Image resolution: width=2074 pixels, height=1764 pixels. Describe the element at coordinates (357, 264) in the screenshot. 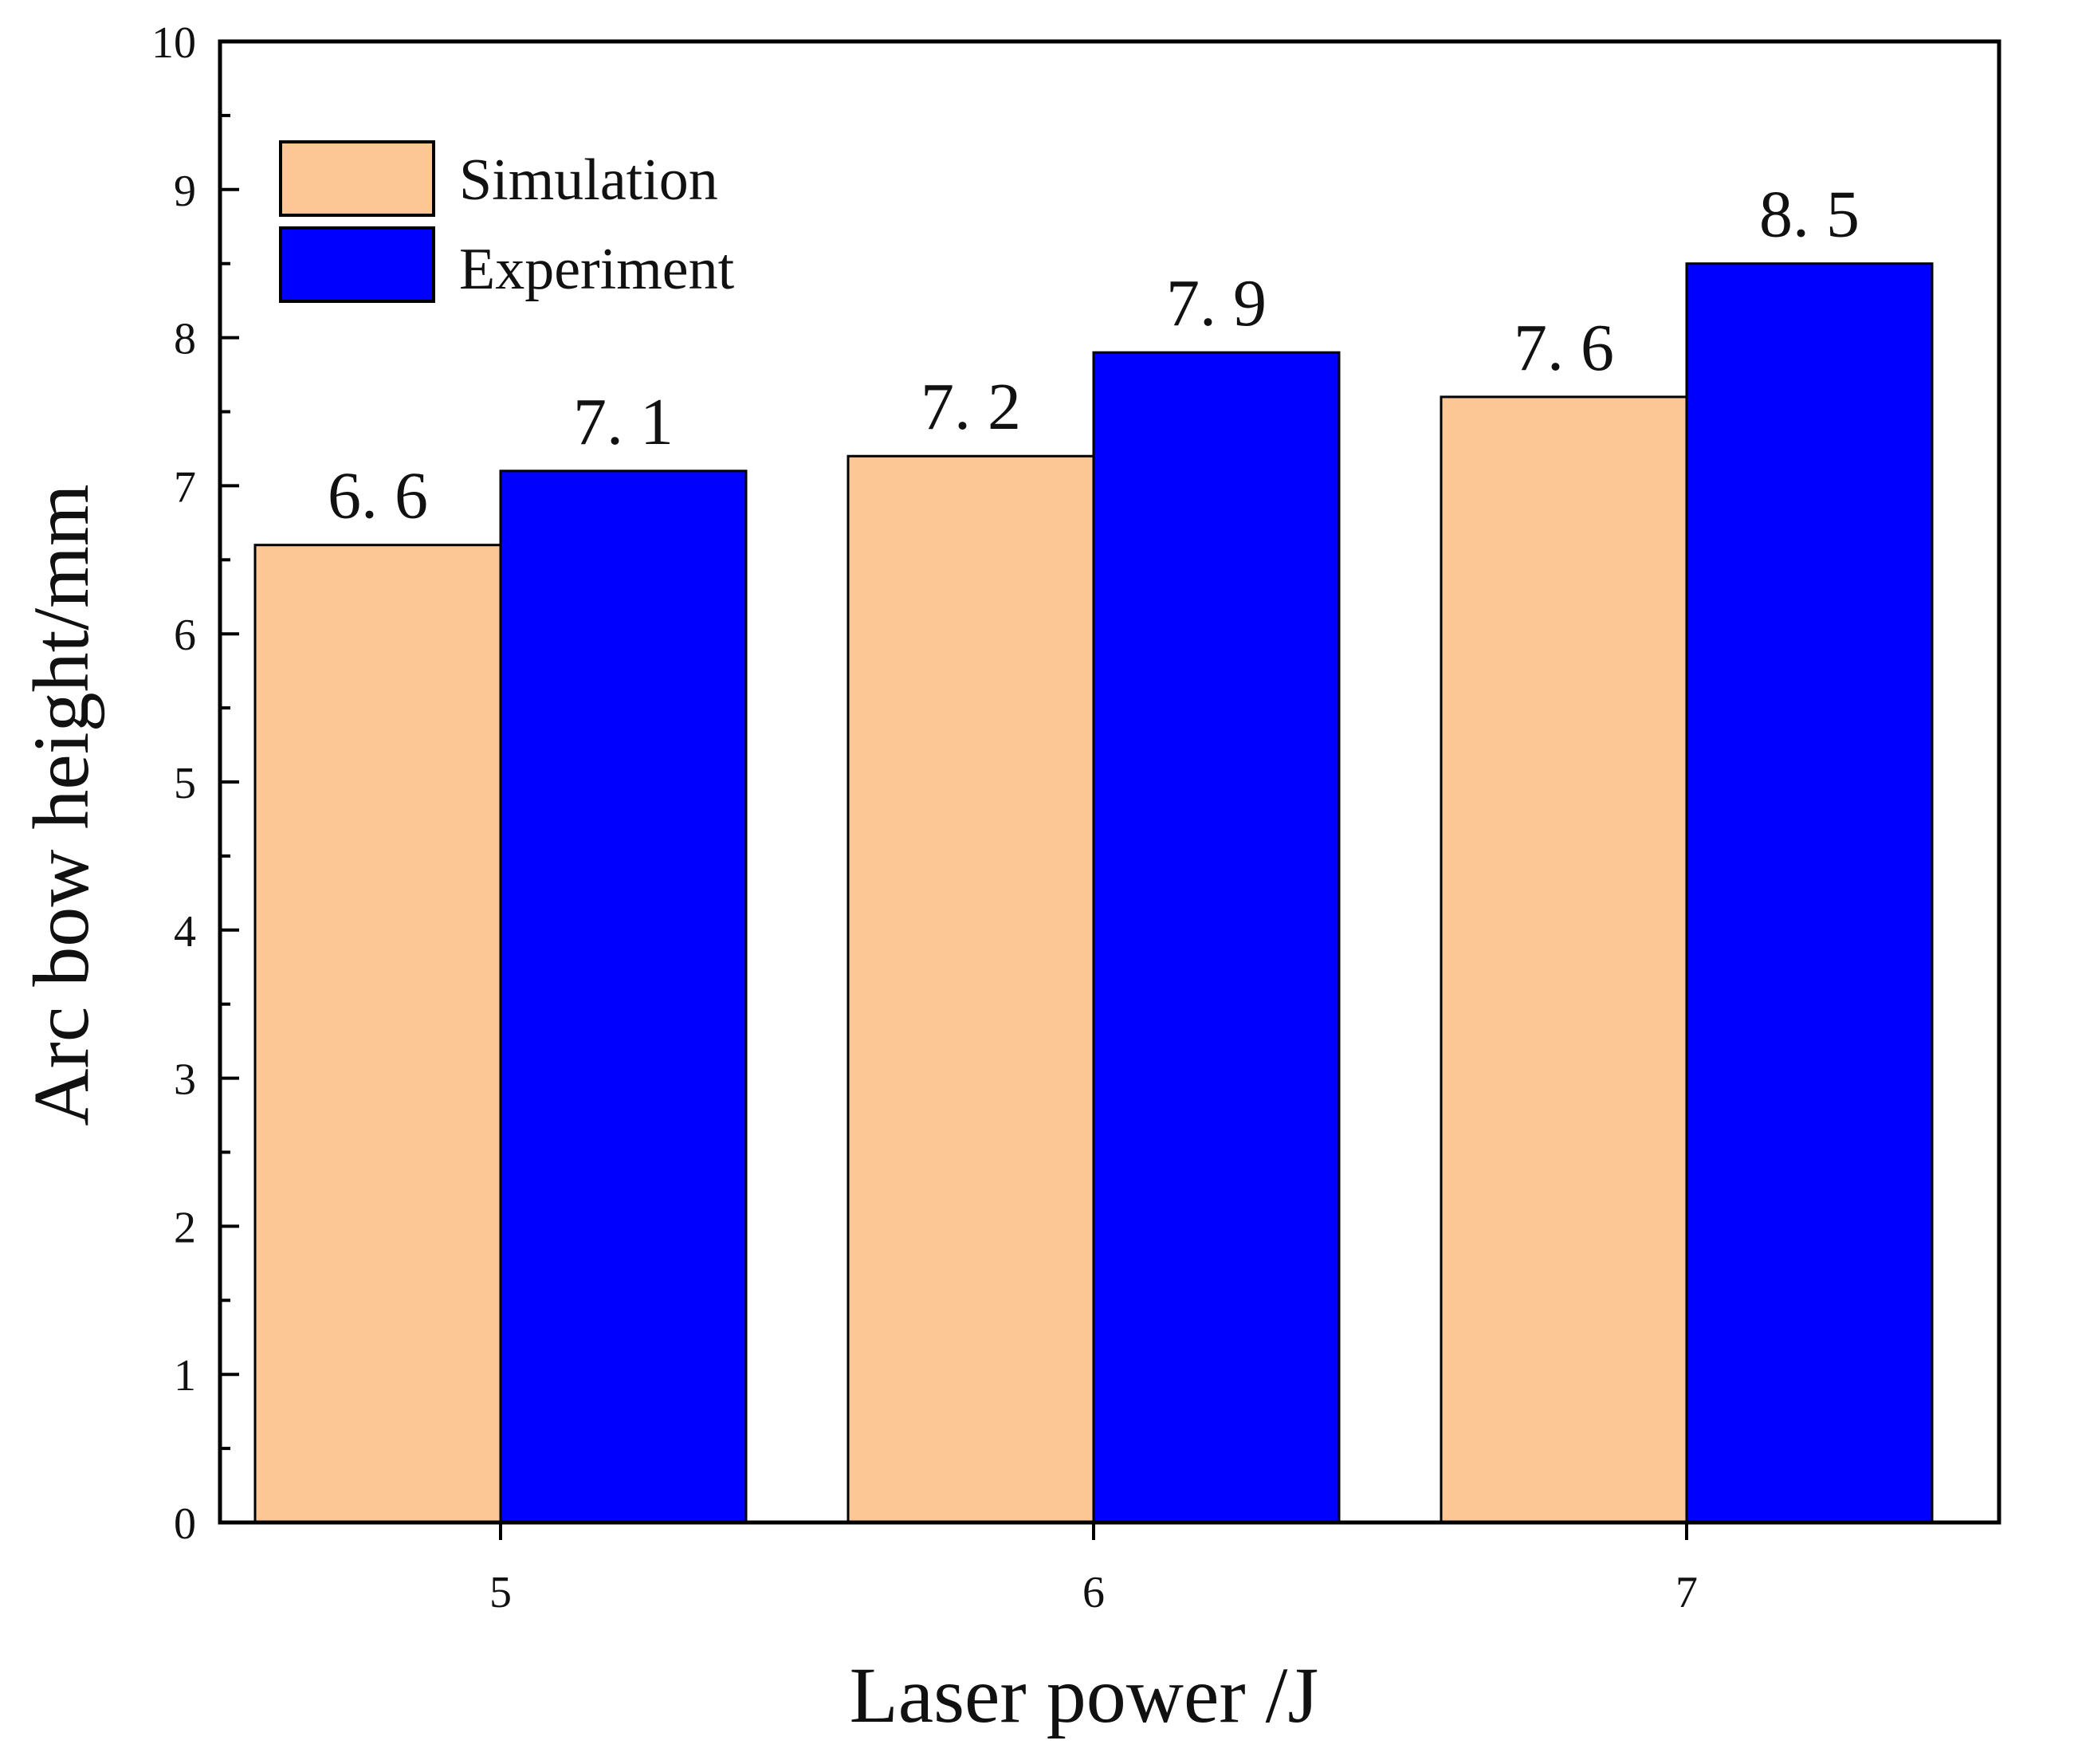

I see `legend-swatch-experiment` at that location.